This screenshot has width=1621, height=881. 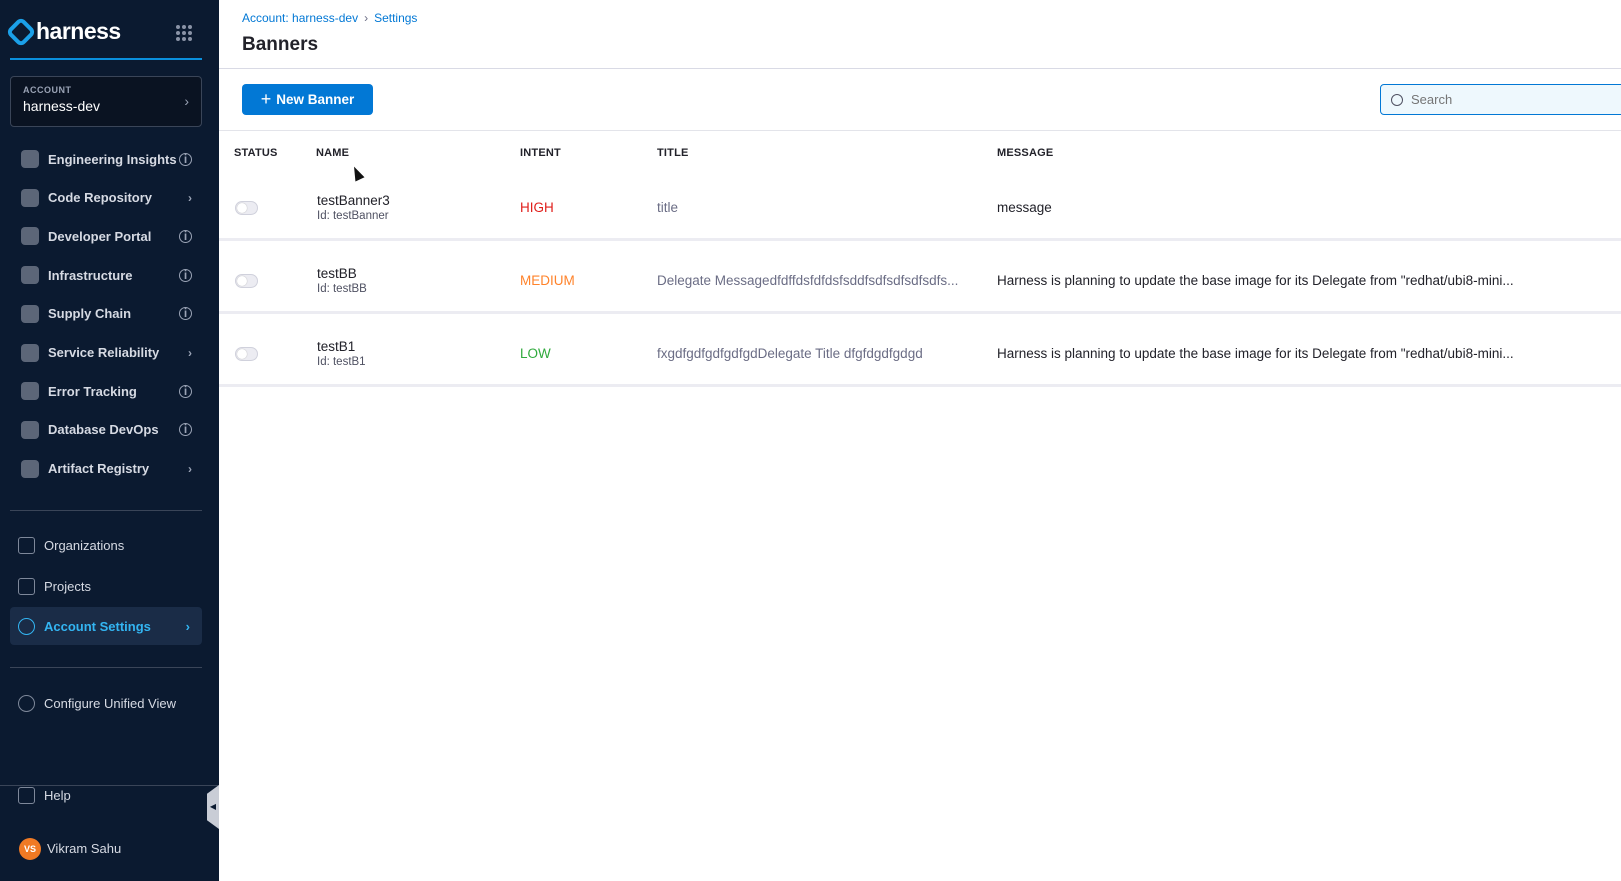 What do you see at coordinates (106, 353) in the screenshot?
I see `sidebar-item-service-reliability: Service Reliability ›` at bounding box center [106, 353].